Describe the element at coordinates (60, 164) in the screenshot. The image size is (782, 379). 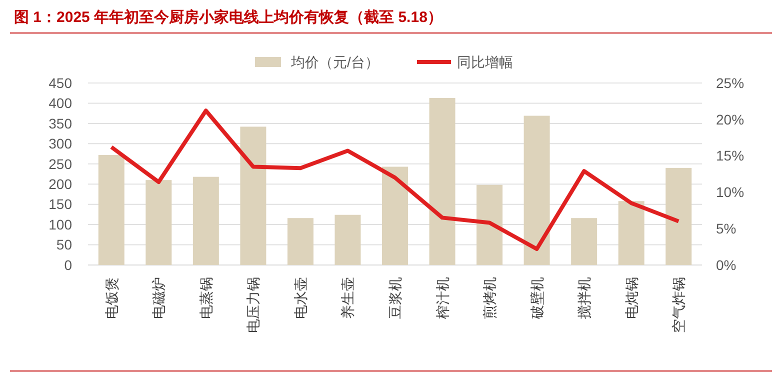
I see `y-tick-label: 250` at that location.